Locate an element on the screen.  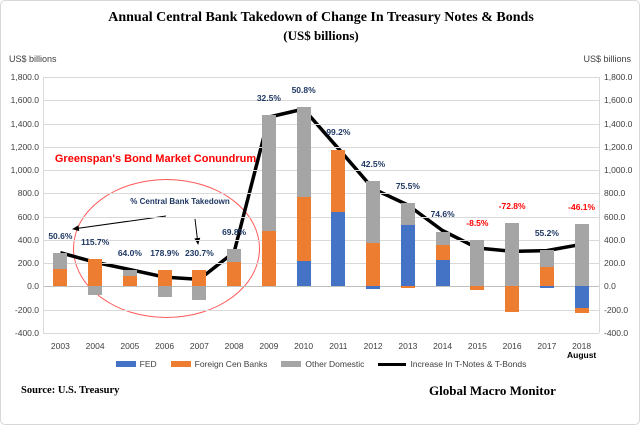
y-axis-units-right: US$ billions is located at coordinates (607, 59).